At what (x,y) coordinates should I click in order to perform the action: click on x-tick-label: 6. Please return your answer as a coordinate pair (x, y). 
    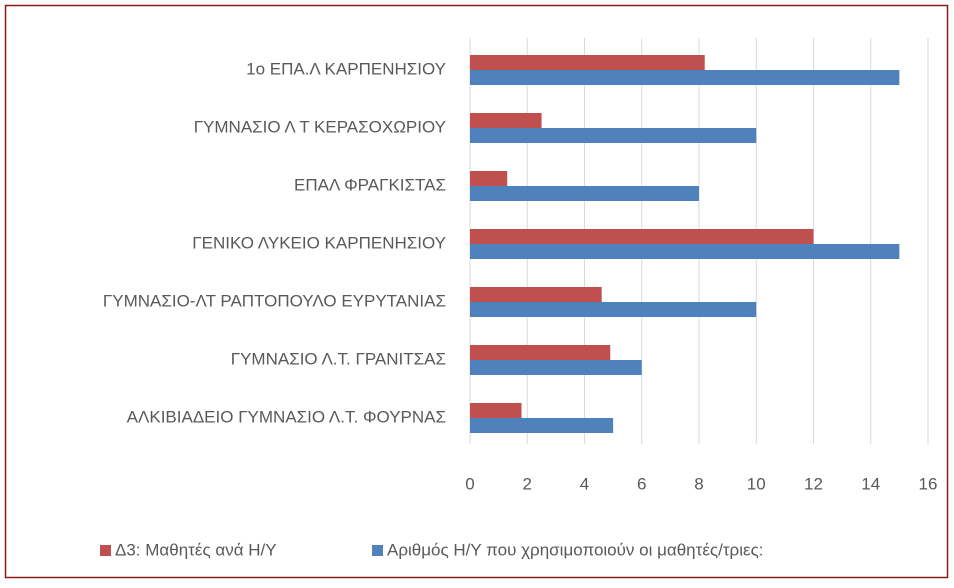
    Looking at the image, I should click on (641, 483).